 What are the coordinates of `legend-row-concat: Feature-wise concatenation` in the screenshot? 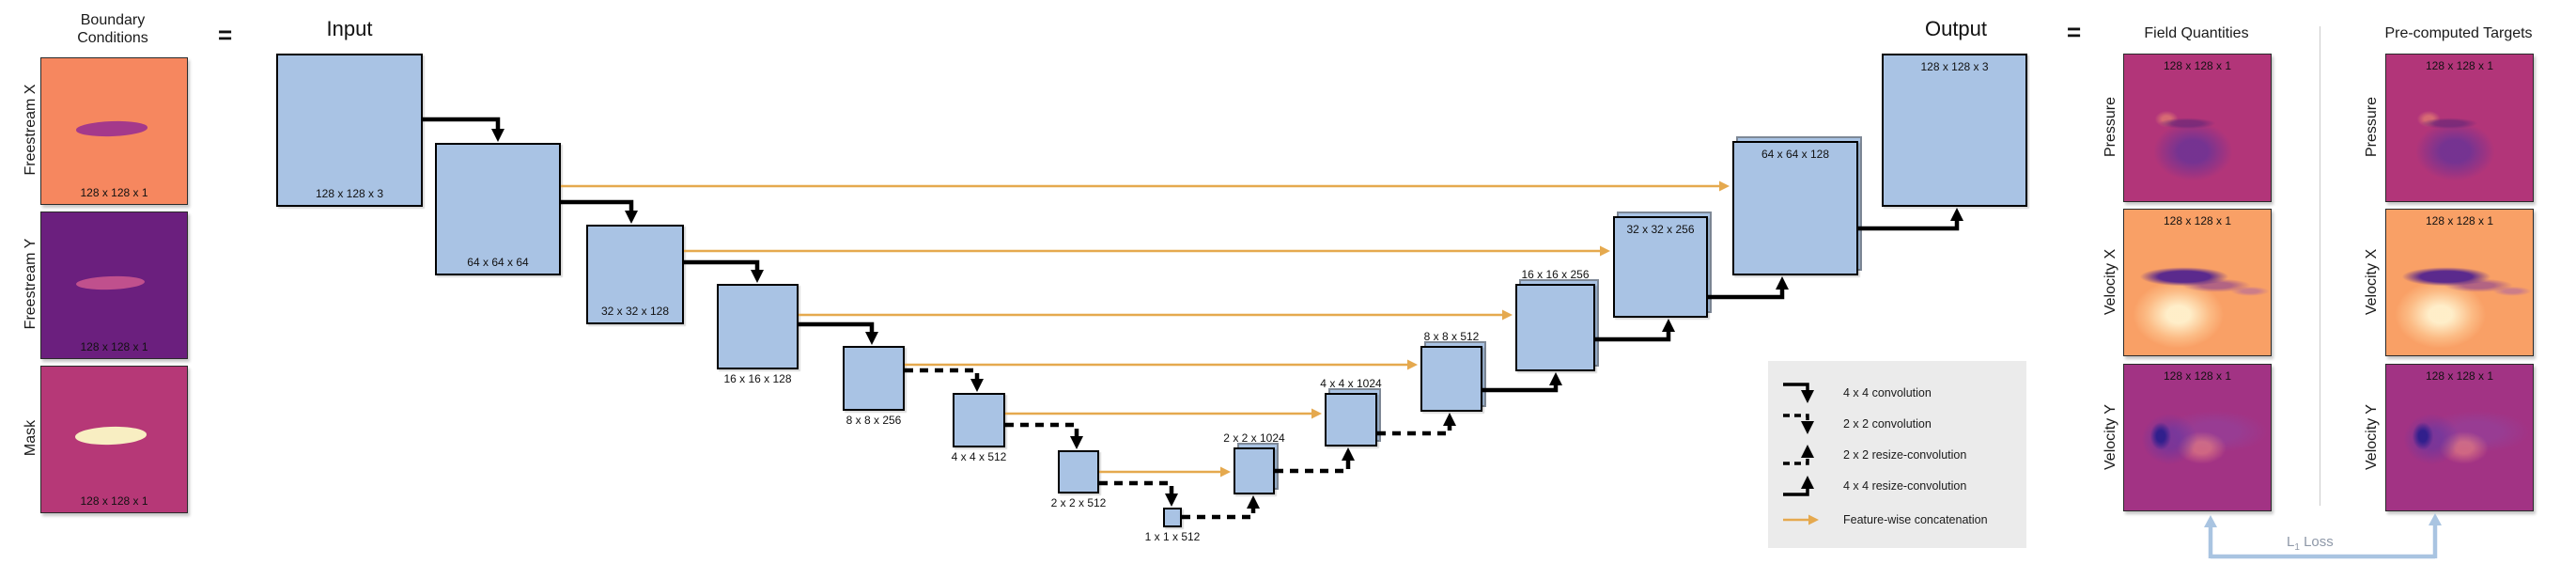 It's located at (1897, 520).